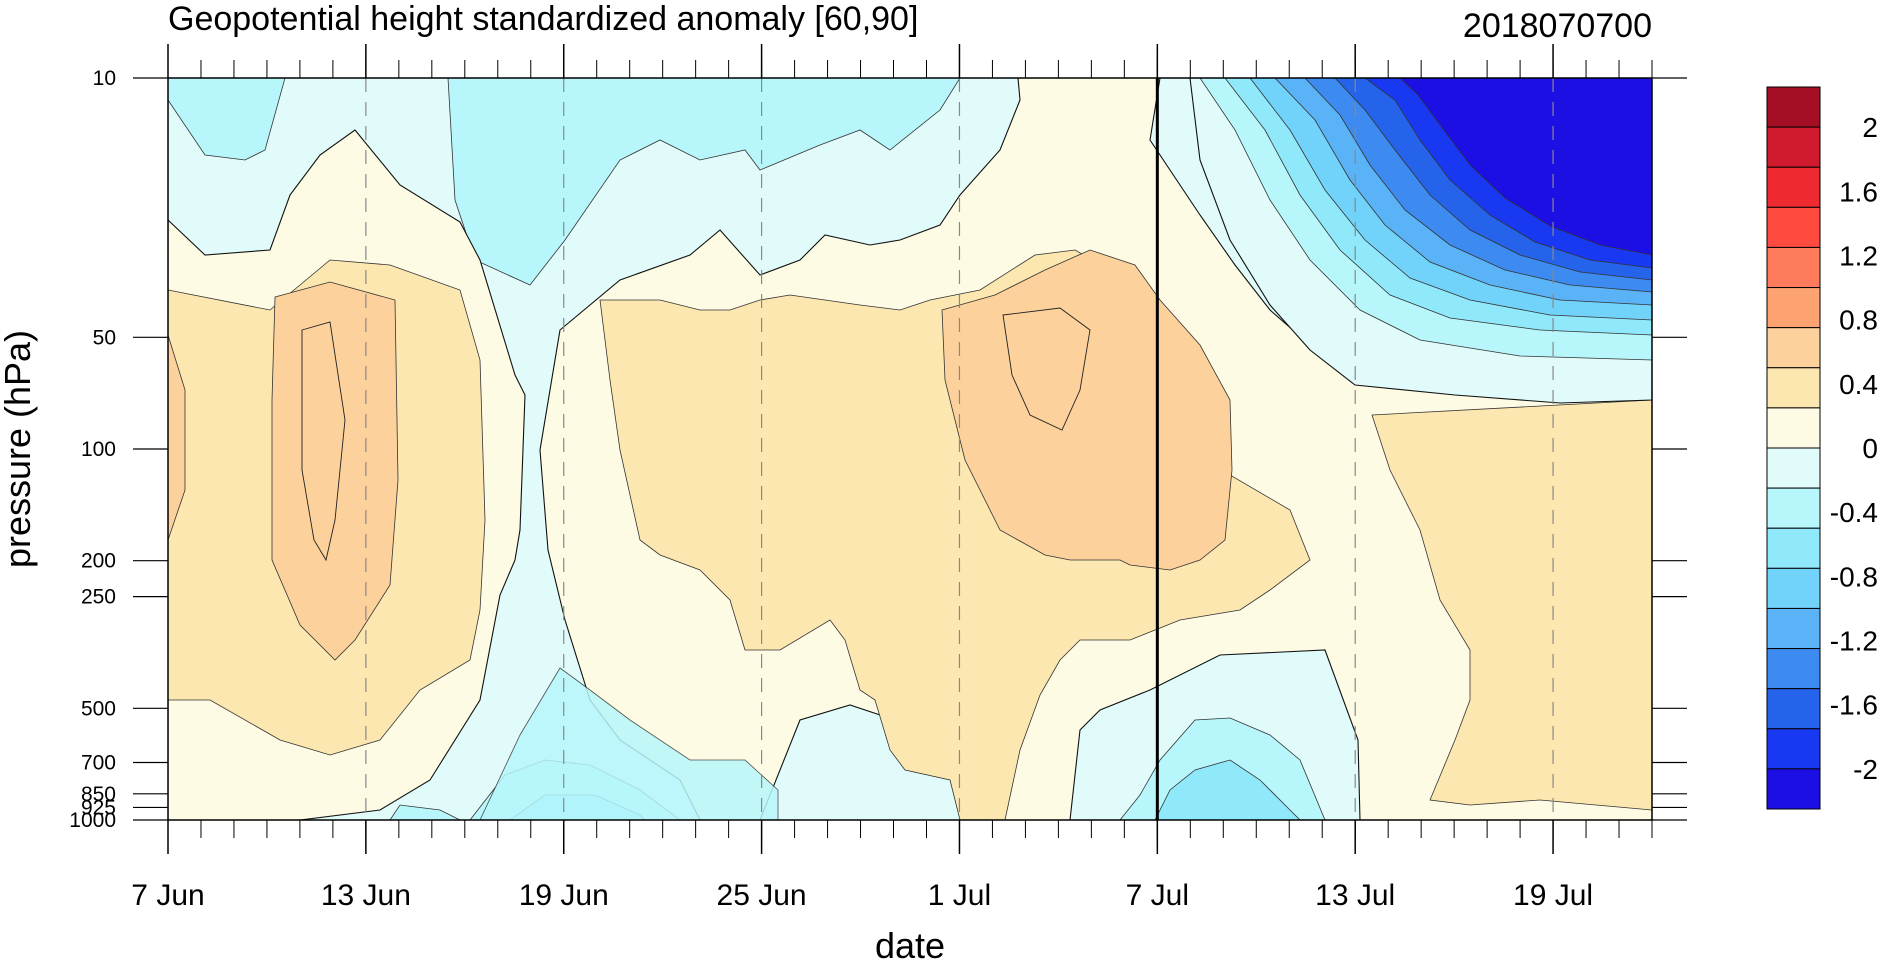  Describe the element at coordinates (19, 449) in the screenshot. I see `y-axis-label: pressure (hPa)` at that location.